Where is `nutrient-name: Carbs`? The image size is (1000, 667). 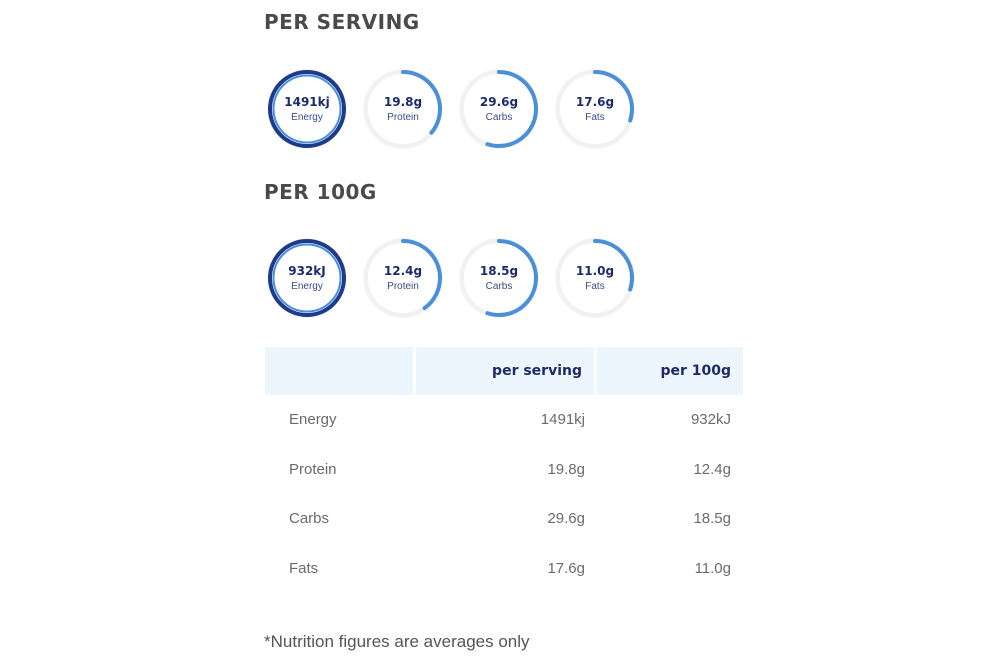
nutrient-name: Carbs is located at coordinates (309, 519).